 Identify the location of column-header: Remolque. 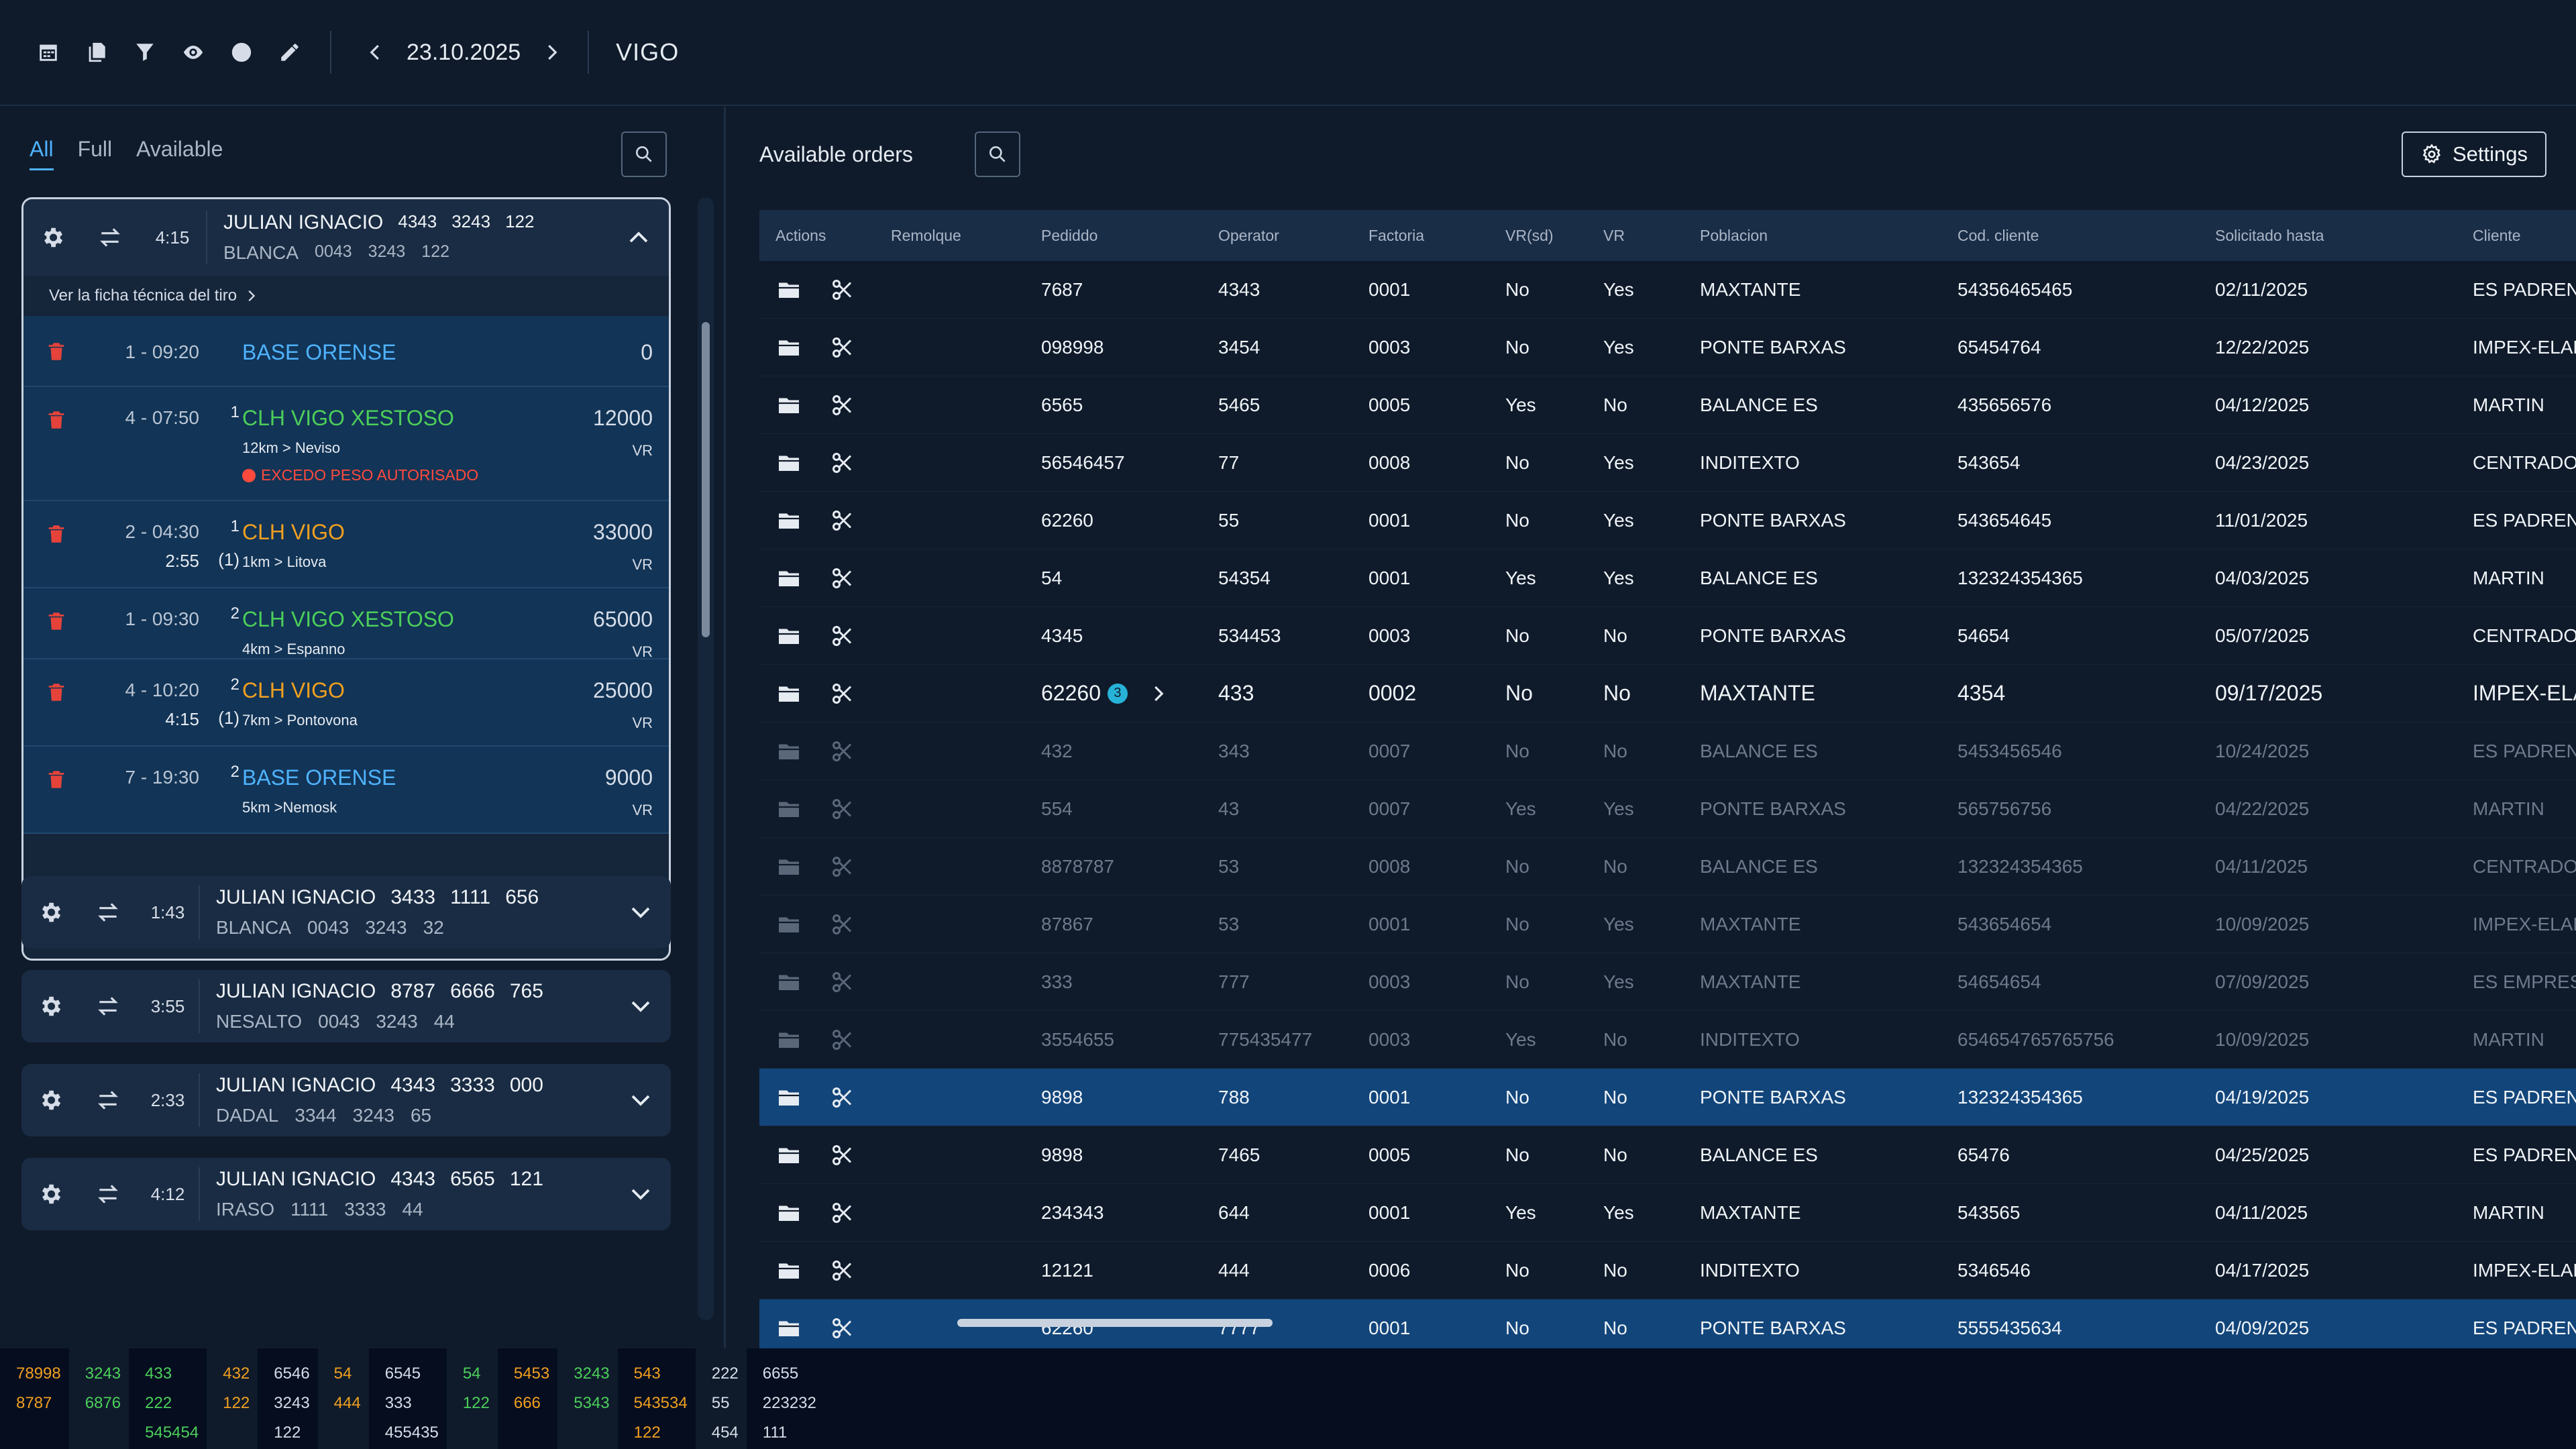
(926, 235).